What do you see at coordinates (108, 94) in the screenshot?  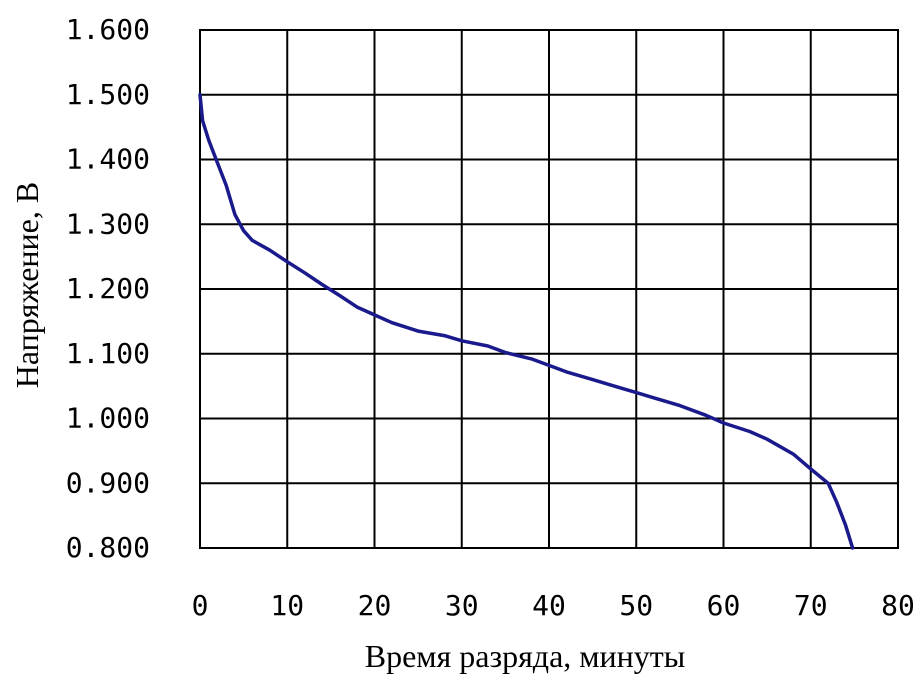 I see `y-tick-label: 1.500` at bounding box center [108, 94].